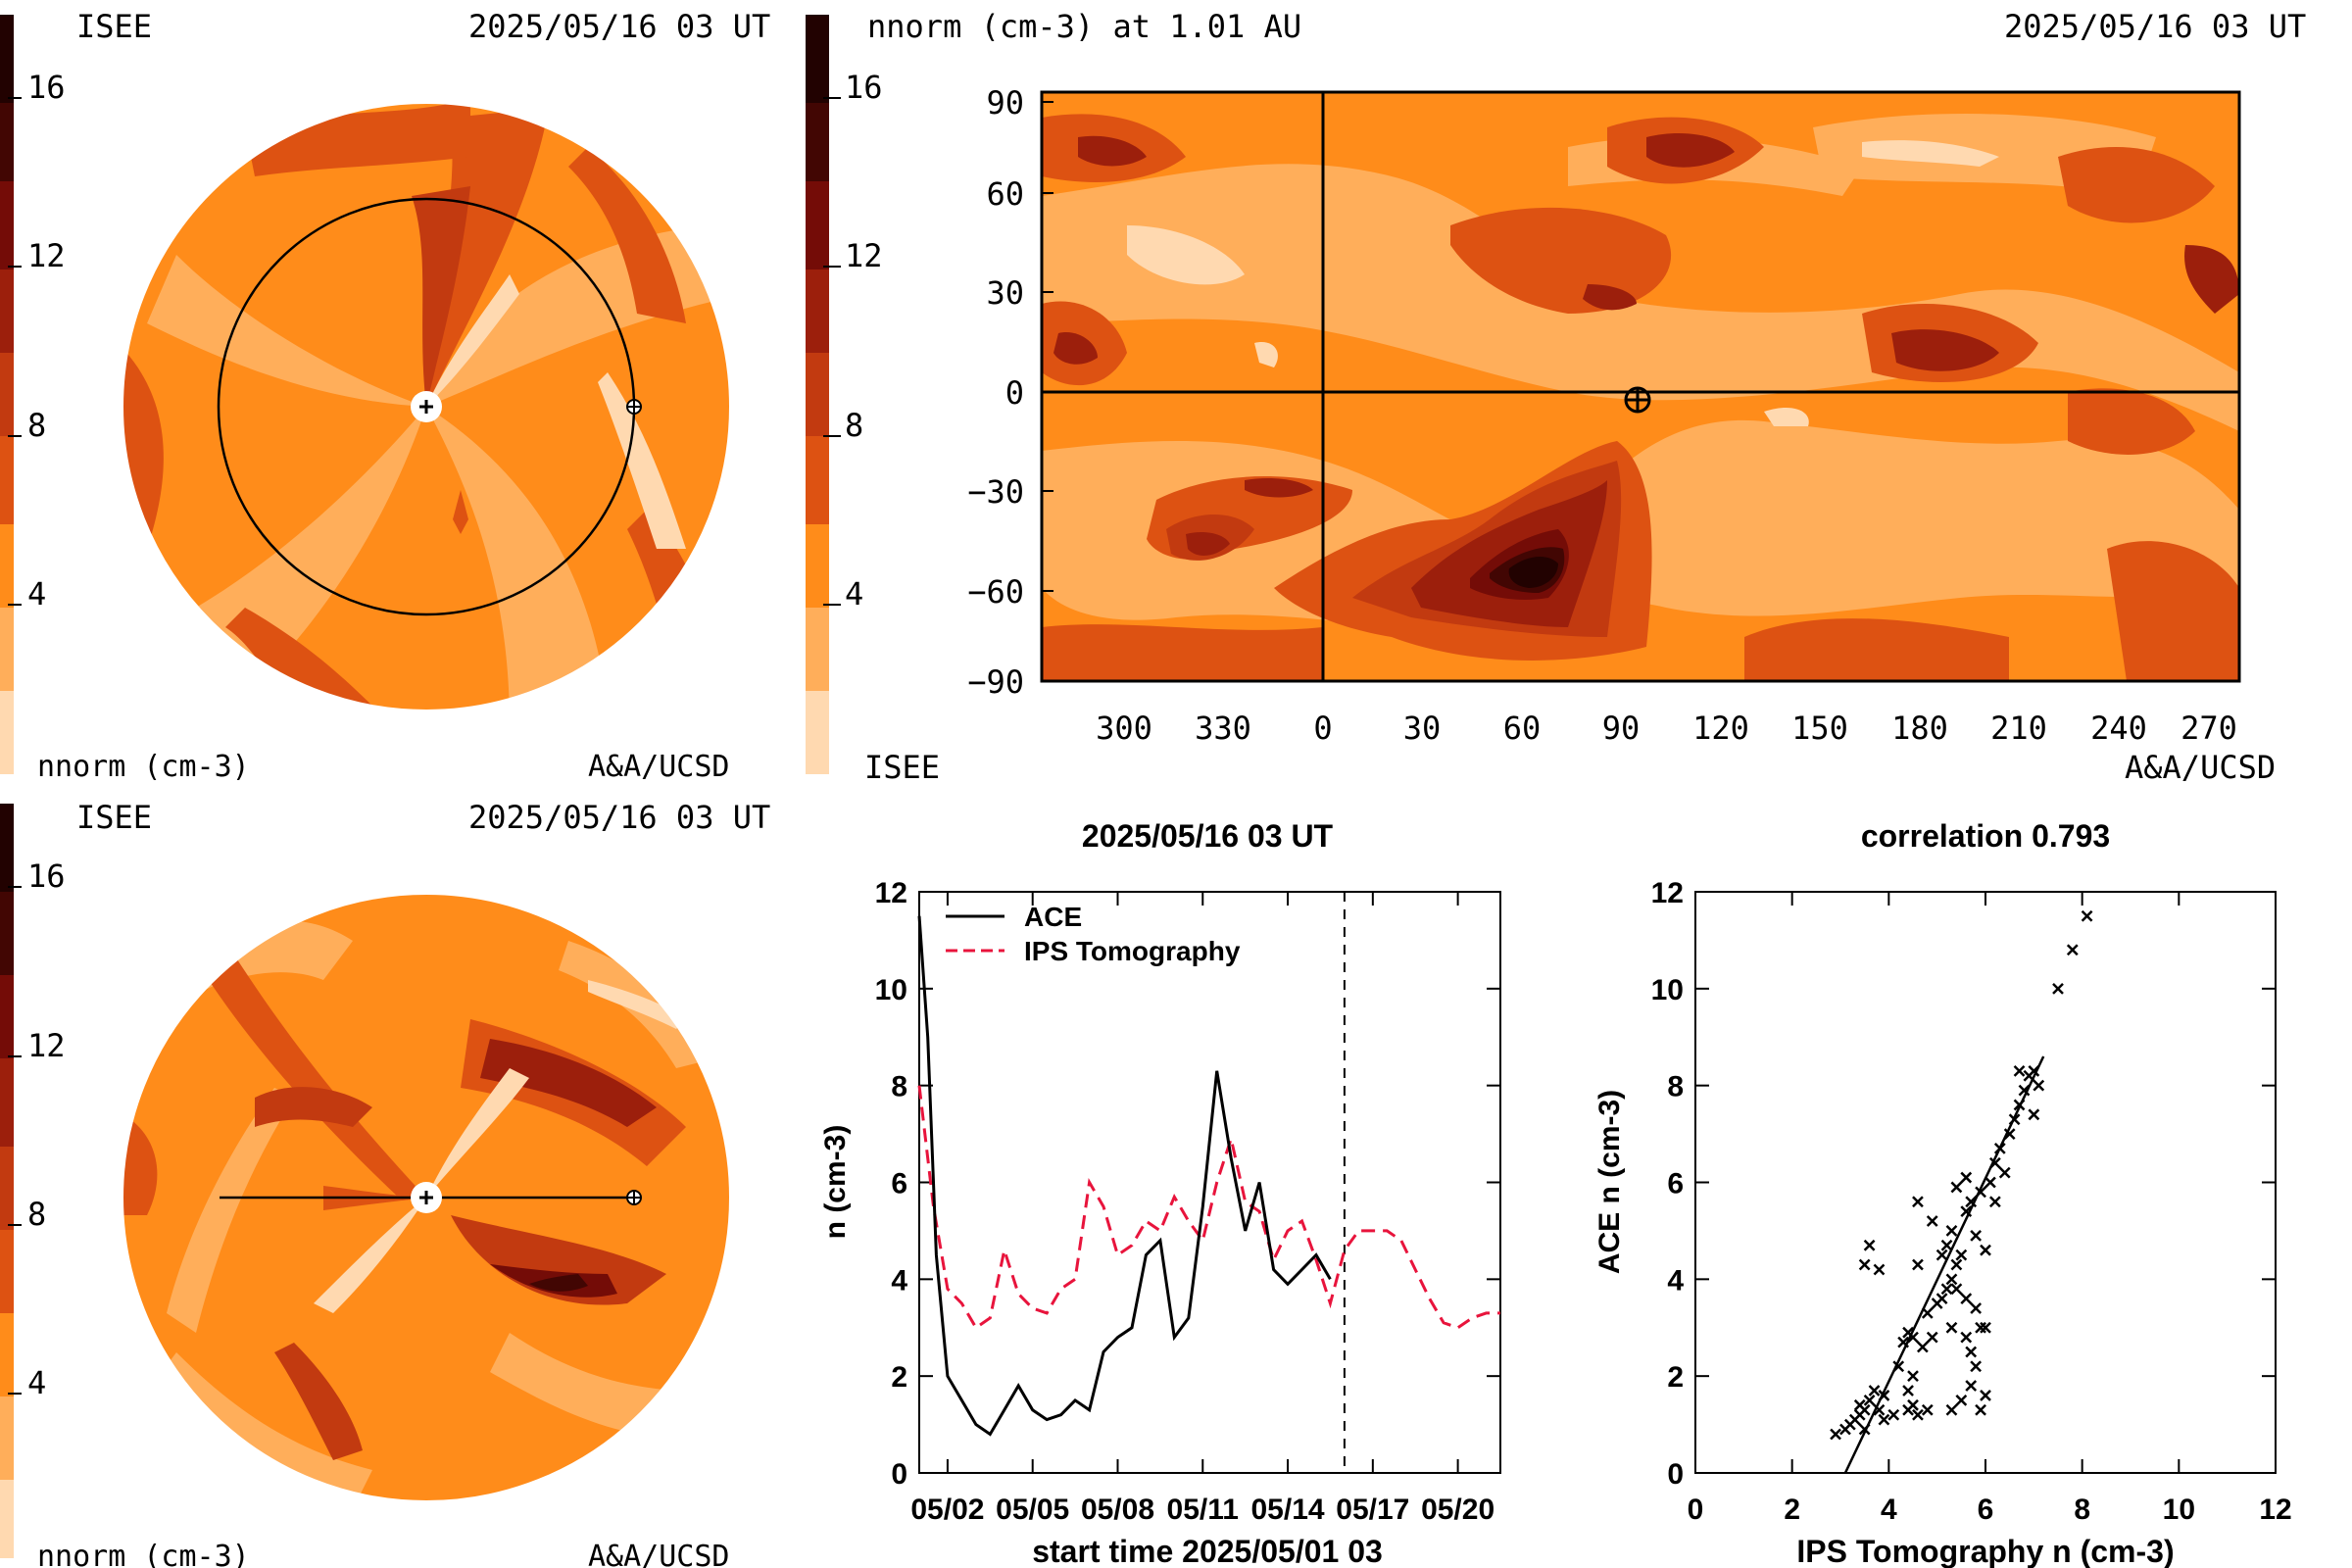 The image size is (2352, 1568). I want to click on y-tick-label: −90, so click(995, 682).